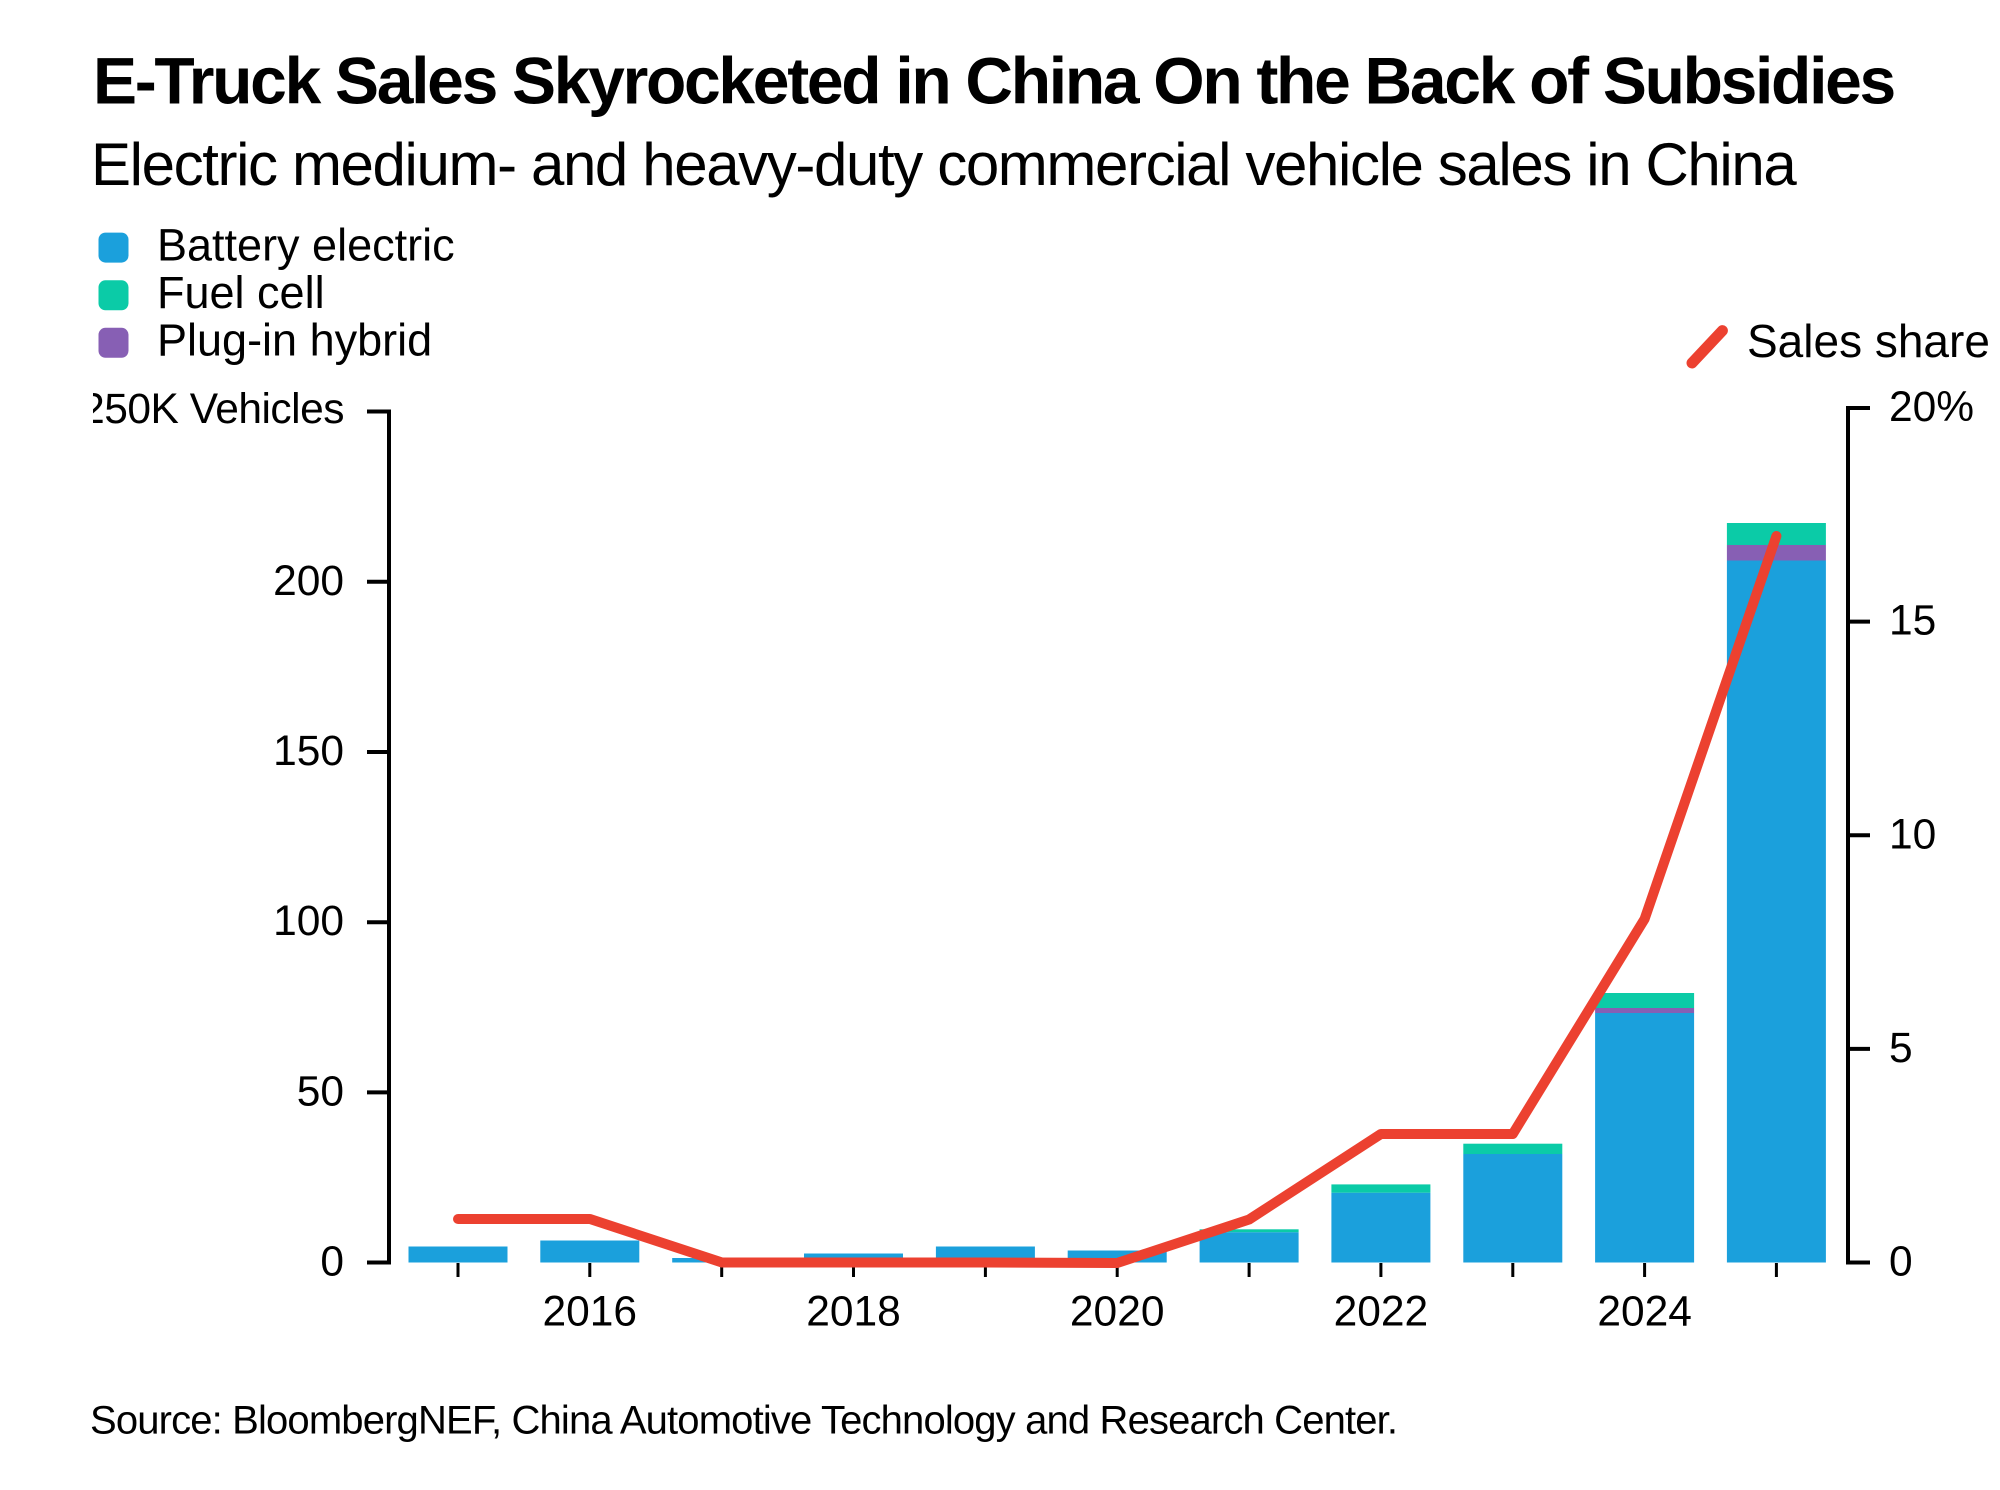  Describe the element at coordinates (1381, 1311) in the screenshot. I see `svg-text: 2022` at that location.